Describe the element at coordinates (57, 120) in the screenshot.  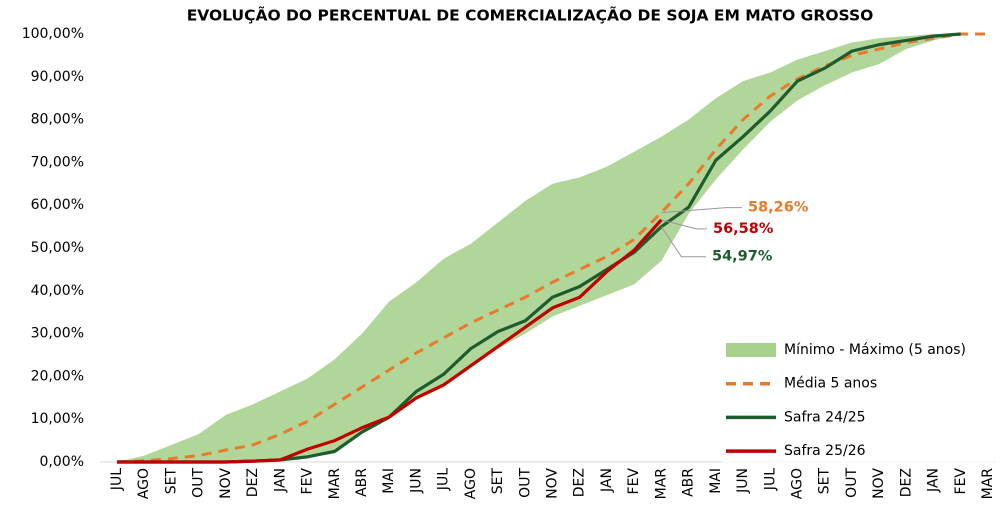
I see `y-tick-label: 80,00%` at that location.